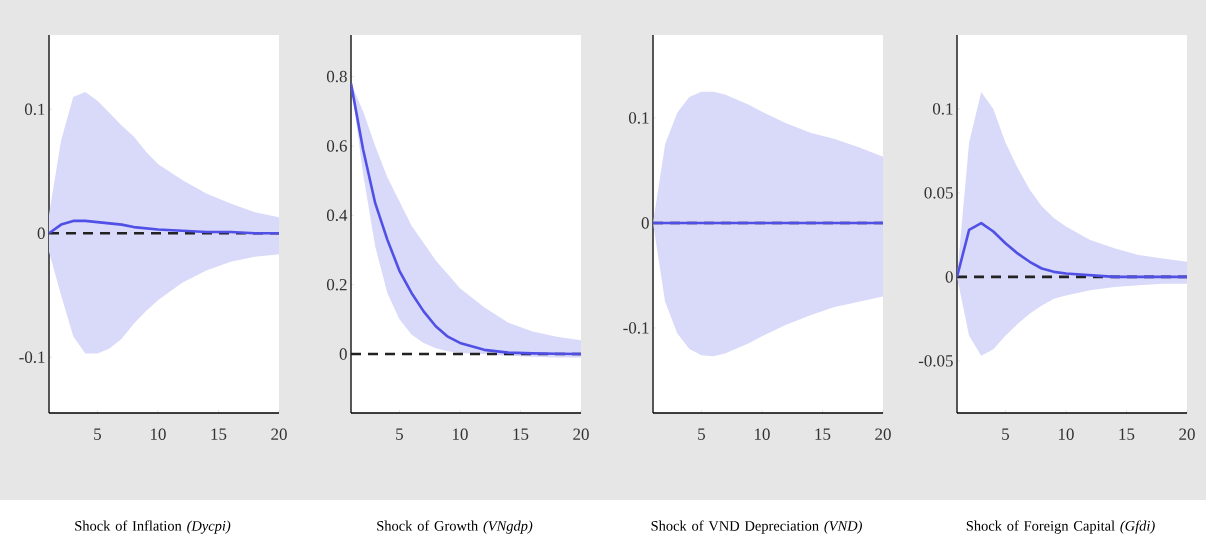 The image size is (1206, 557). What do you see at coordinates (336, 146) in the screenshot?
I see `y-tick-label: 0.6` at bounding box center [336, 146].